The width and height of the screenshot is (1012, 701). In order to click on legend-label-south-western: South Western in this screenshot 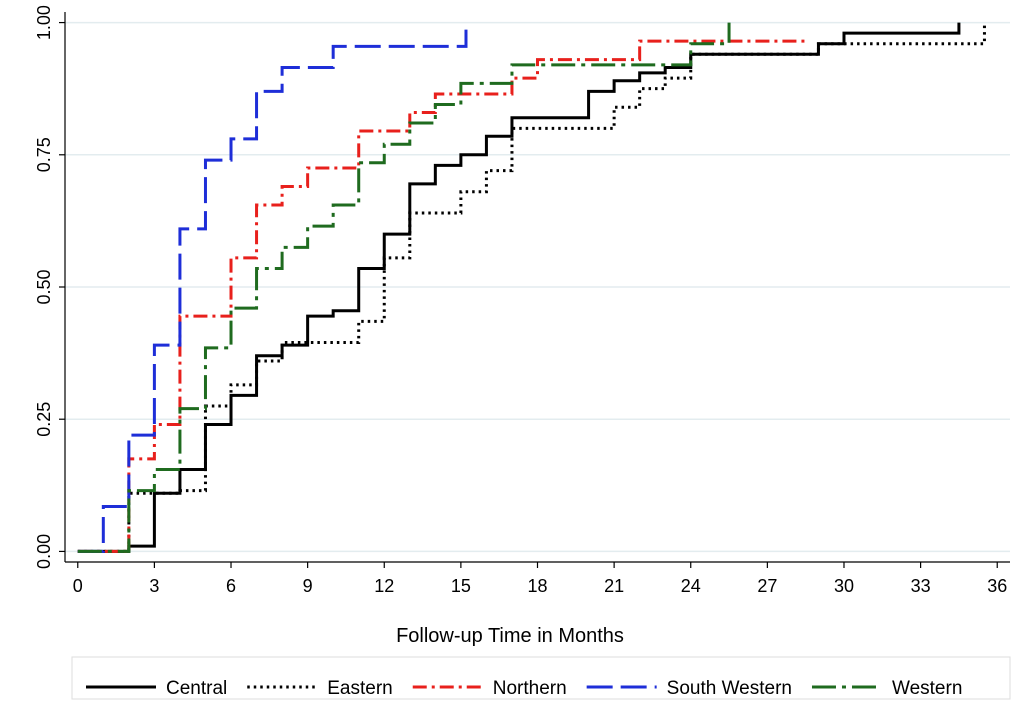, I will do `click(729, 688)`.